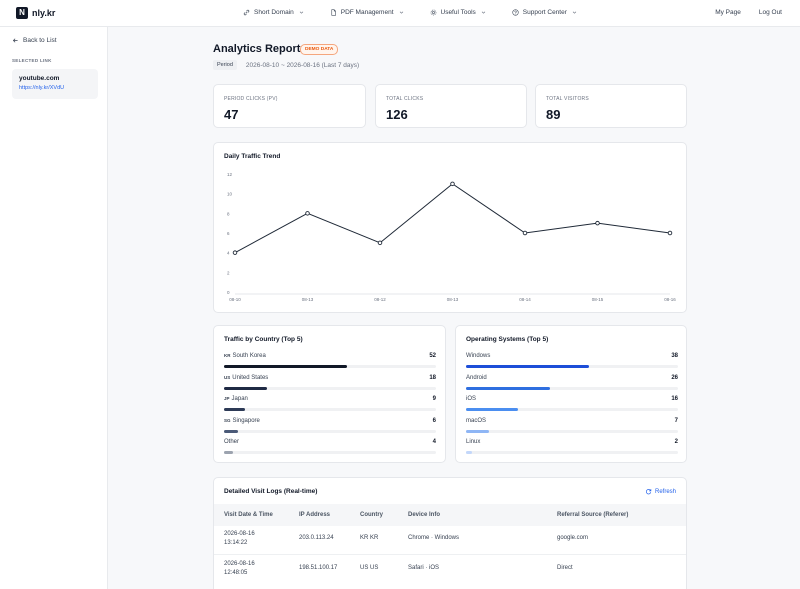 The height and width of the screenshot is (589, 800). What do you see at coordinates (250, 377) in the screenshot?
I see `bar-label-text: United States` at bounding box center [250, 377].